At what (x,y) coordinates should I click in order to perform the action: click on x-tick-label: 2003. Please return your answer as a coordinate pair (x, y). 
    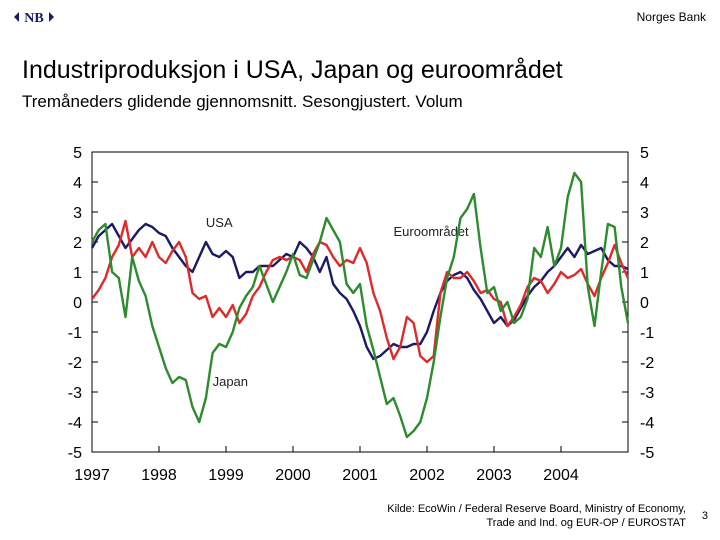
    Looking at the image, I should click on (494, 475).